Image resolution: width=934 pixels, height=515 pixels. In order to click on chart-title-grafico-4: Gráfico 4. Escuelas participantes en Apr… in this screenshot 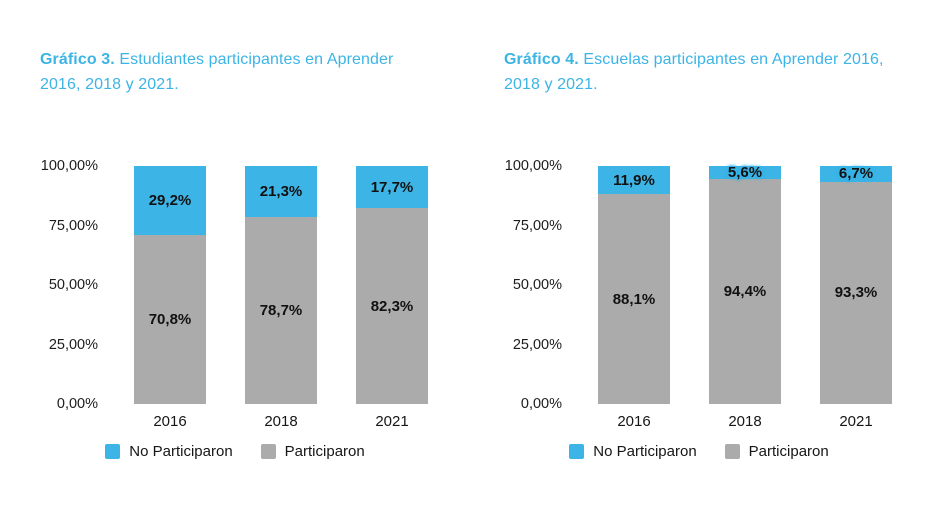, I will do `click(699, 72)`.